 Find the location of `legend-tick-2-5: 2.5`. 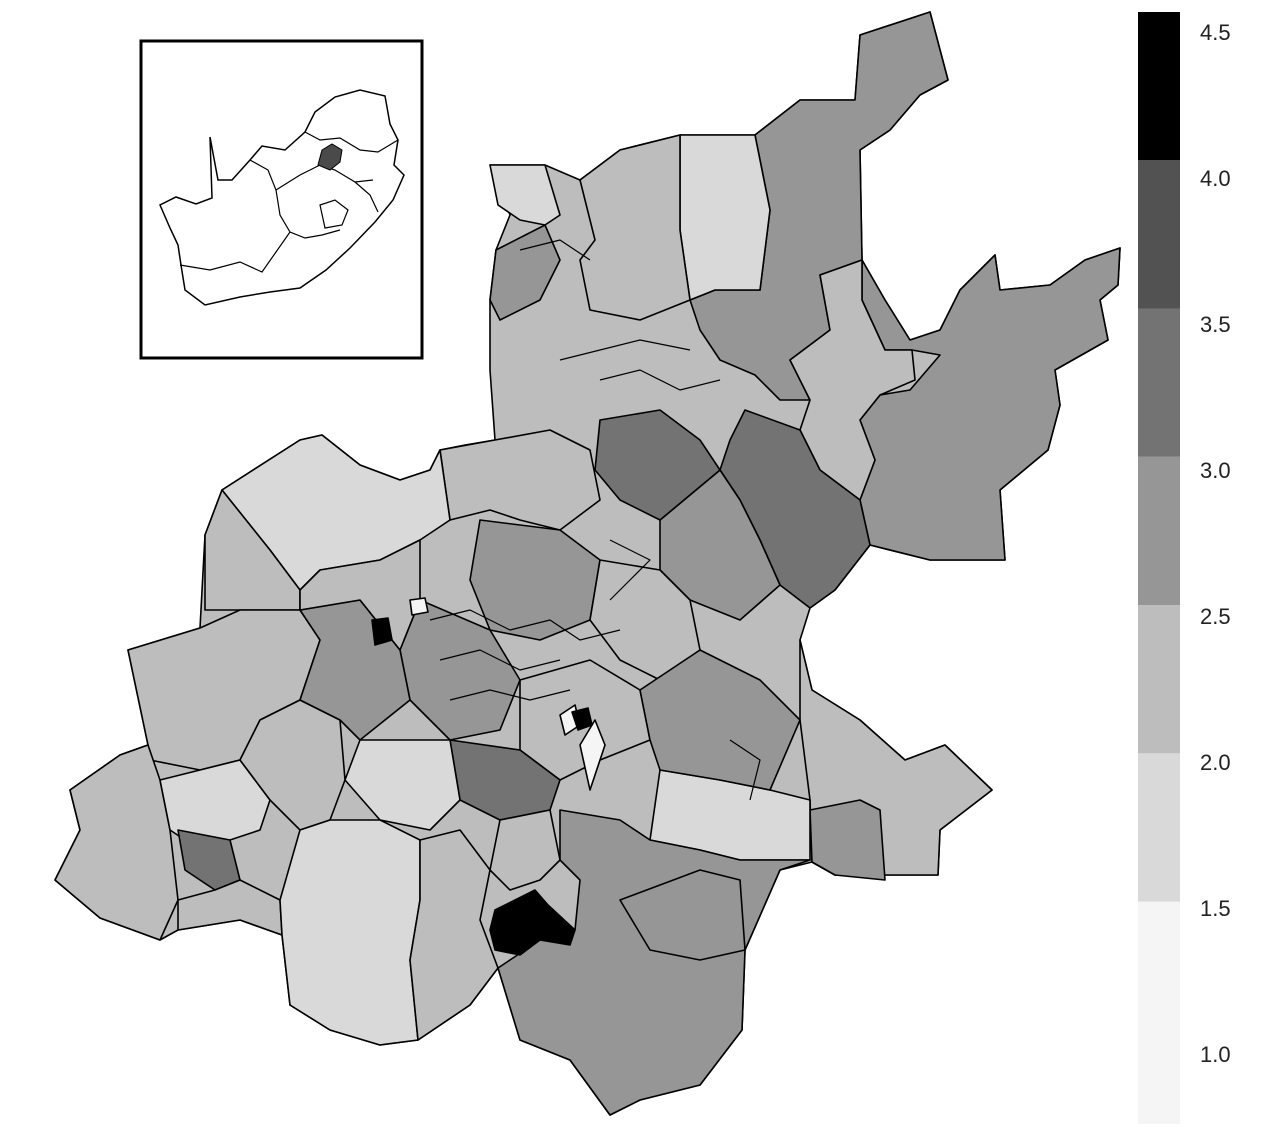

legend-tick-2-5: 2.5 is located at coordinates (1215, 616).